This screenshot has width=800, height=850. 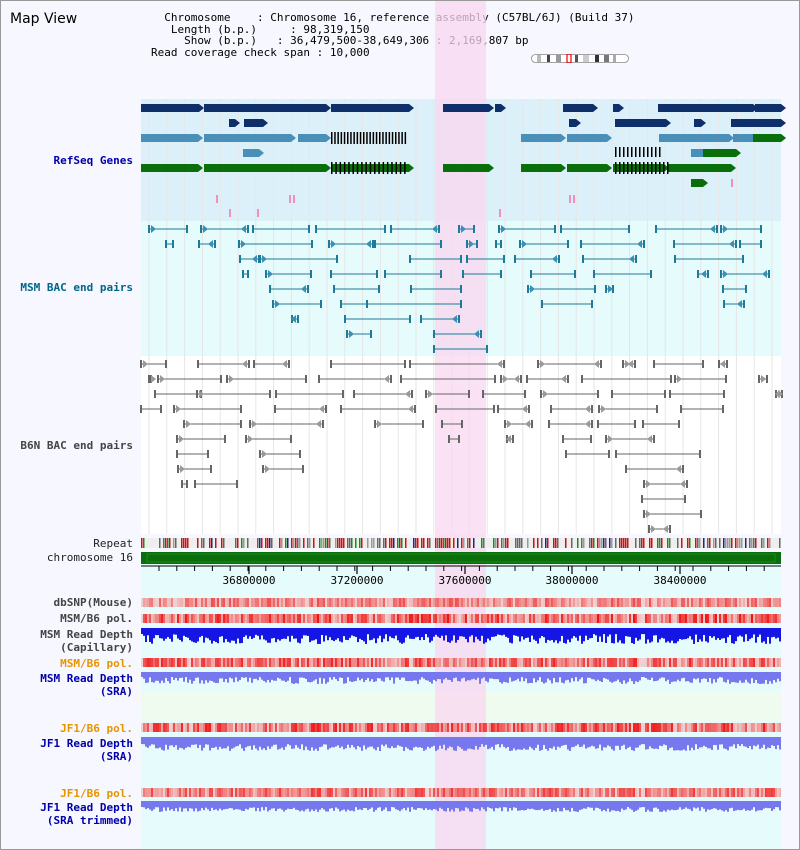 What do you see at coordinates (96, 728) in the screenshot?
I see `track-label-jf1-pol-1: JF1/B6 pol.` at bounding box center [96, 728].